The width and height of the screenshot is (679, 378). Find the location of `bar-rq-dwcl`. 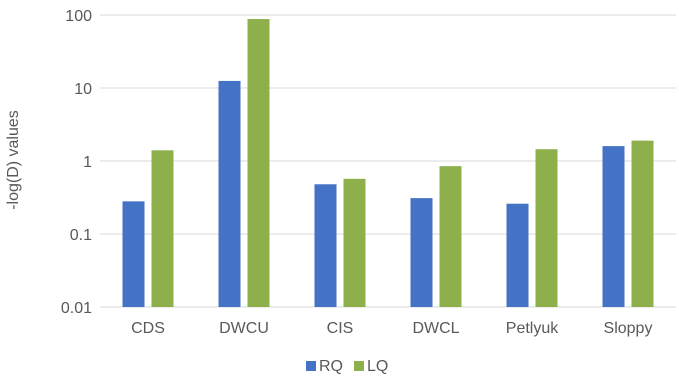

bar-rq-dwcl is located at coordinates (421, 252).